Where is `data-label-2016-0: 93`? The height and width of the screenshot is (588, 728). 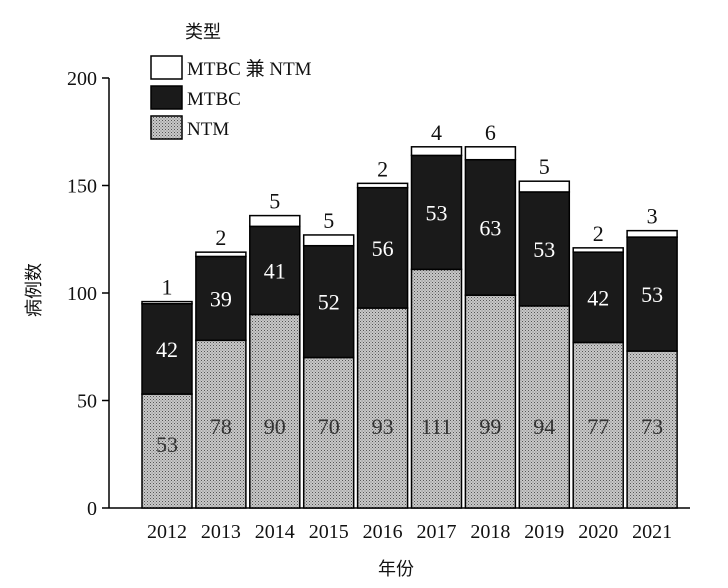 data-label-2016-0: 93 is located at coordinates (383, 426).